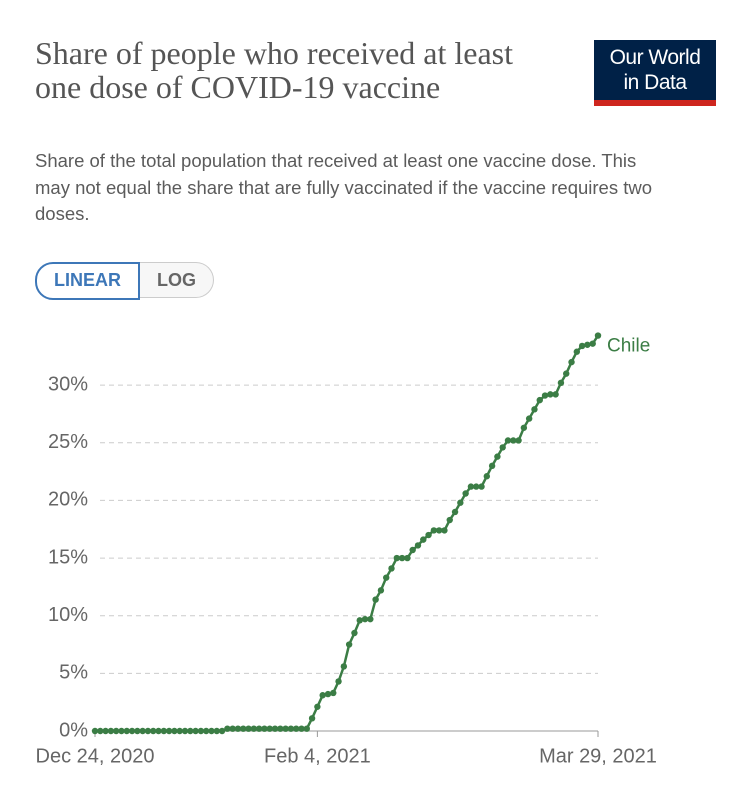 The width and height of the screenshot is (745, 806). What do you see at coordinates (68, 557) in the screenshot?
I see `y-tick-label: 15%` at bounding box center [68, 557].